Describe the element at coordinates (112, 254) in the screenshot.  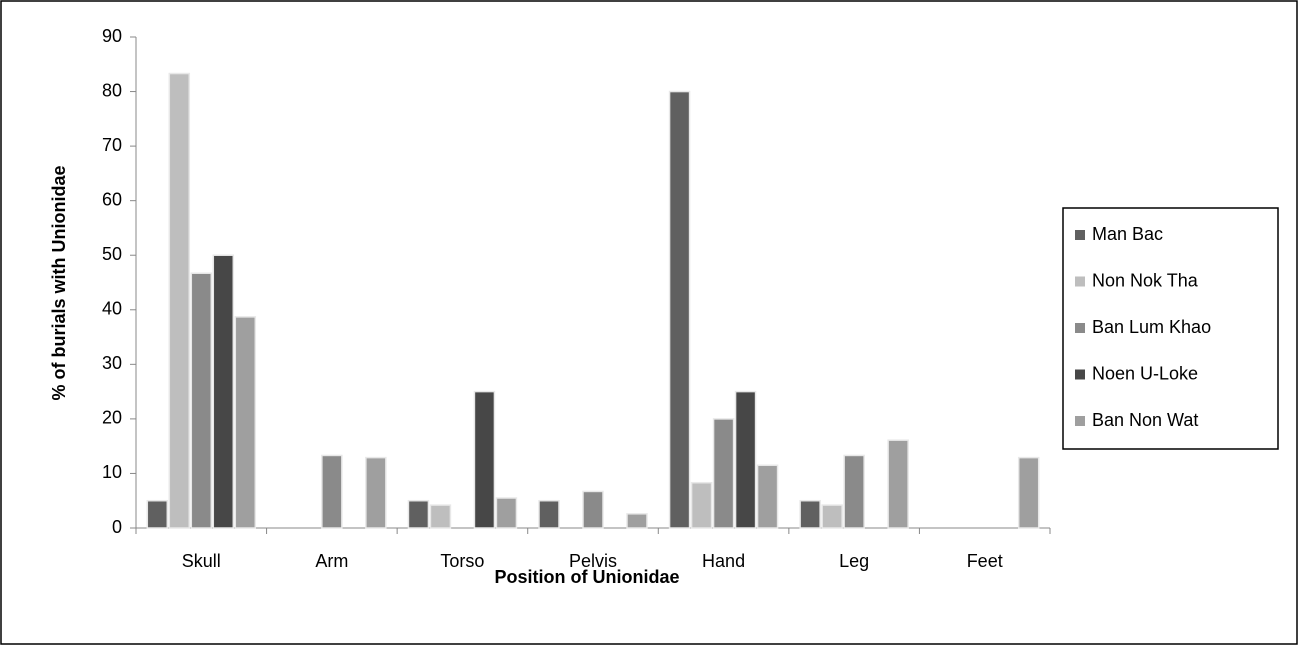
I see `y-tick-label: 50` at that location.